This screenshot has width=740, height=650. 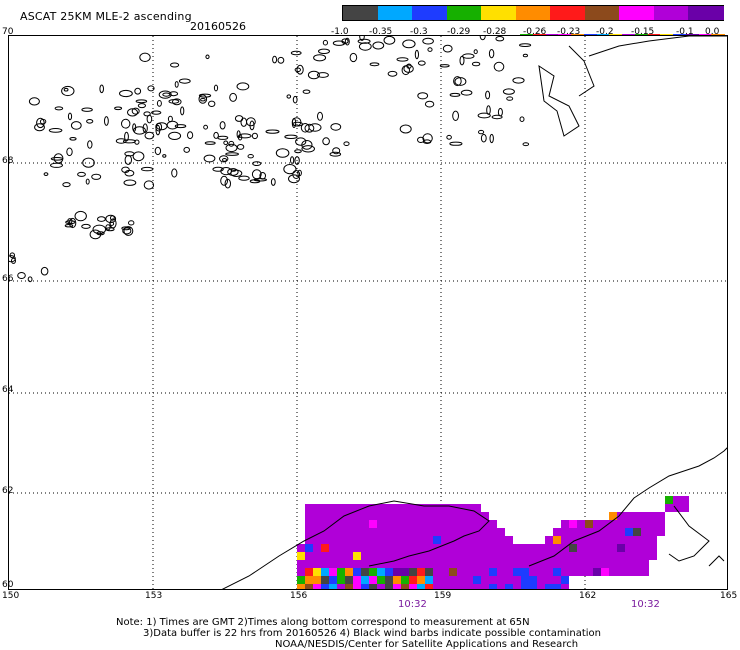 I want to click on colorbar-label: 0.0, so click(x=712, y=32).